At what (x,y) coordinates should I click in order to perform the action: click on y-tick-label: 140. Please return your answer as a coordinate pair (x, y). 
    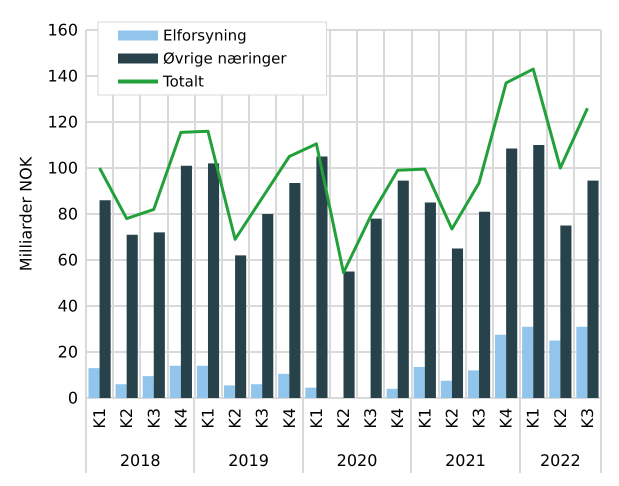
    Looking at the image, I should click on (62, 76).